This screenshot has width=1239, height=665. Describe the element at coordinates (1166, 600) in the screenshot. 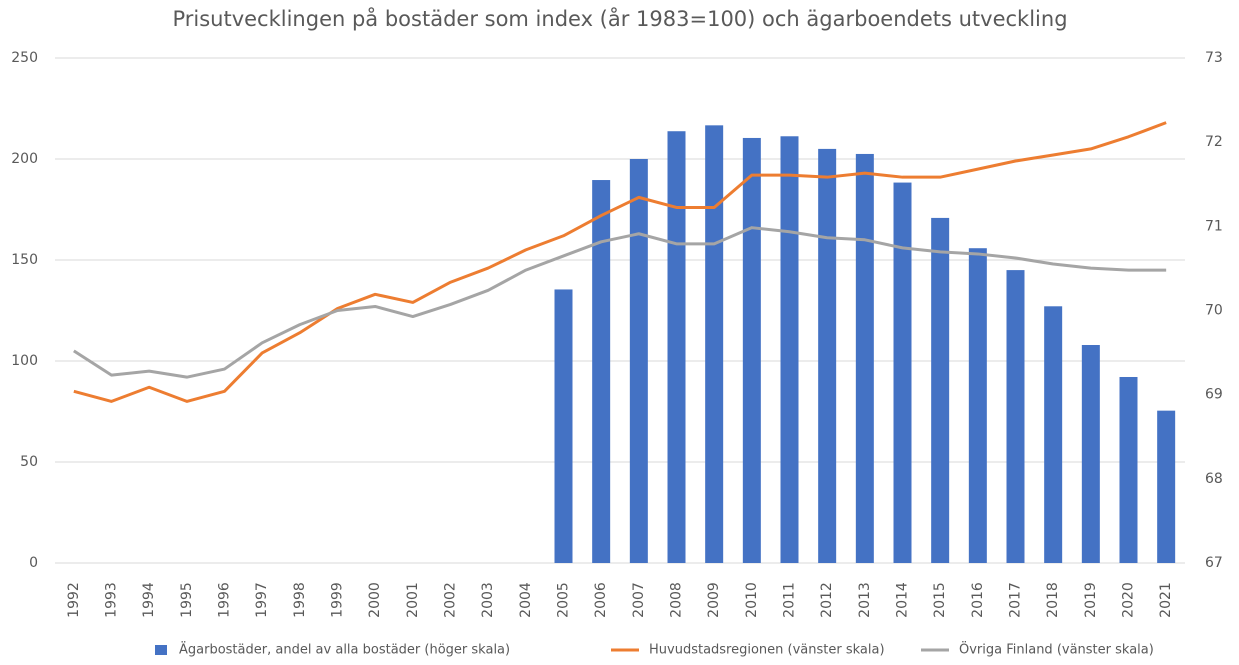

I see `x-tick-label: 2021` at that location.